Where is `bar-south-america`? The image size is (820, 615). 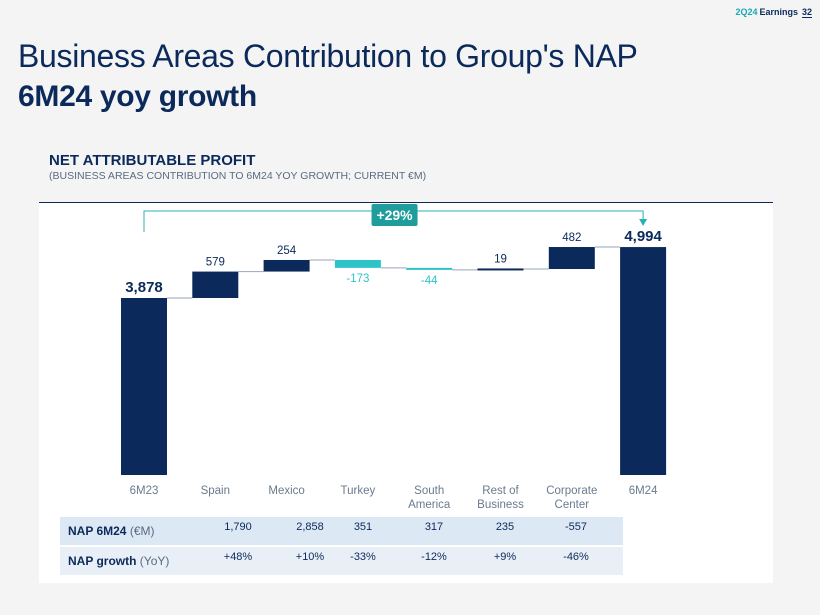 bar-south-america is located at coordinates (429, 268).